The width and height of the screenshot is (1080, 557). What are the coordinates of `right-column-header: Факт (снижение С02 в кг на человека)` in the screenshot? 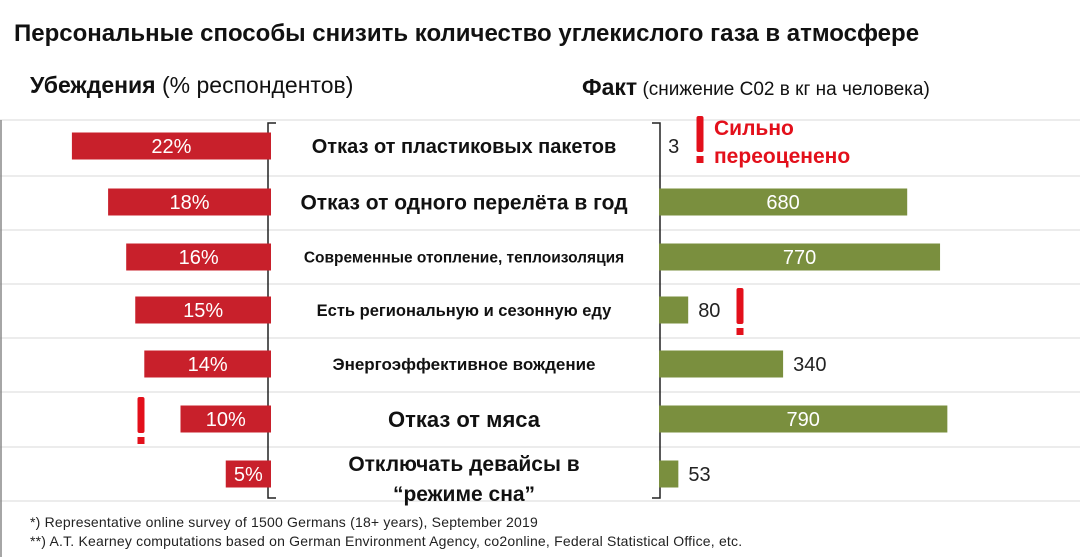 It's located at (756, 87).